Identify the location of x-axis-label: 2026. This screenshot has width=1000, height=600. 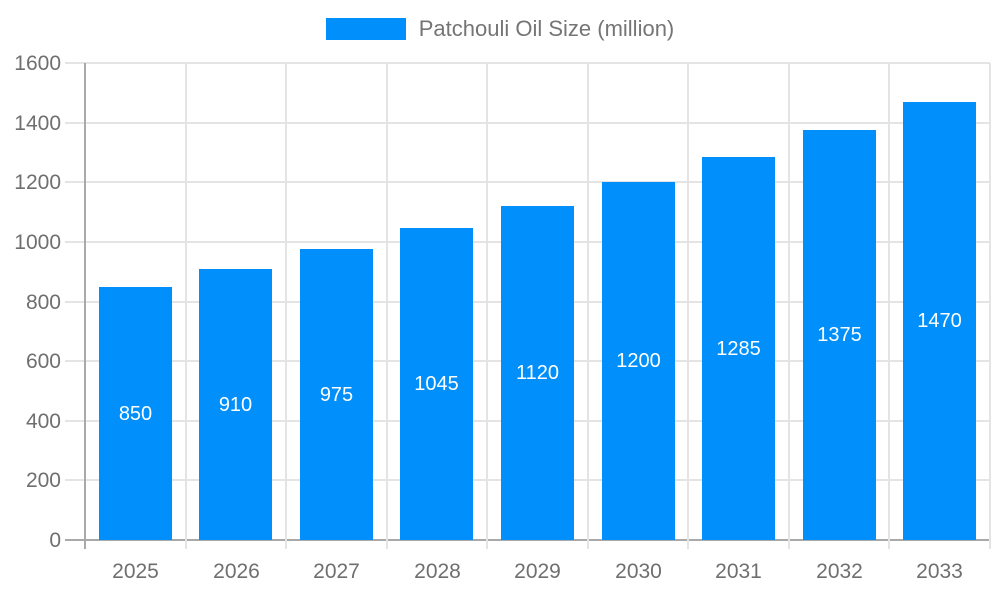
(236, 571).